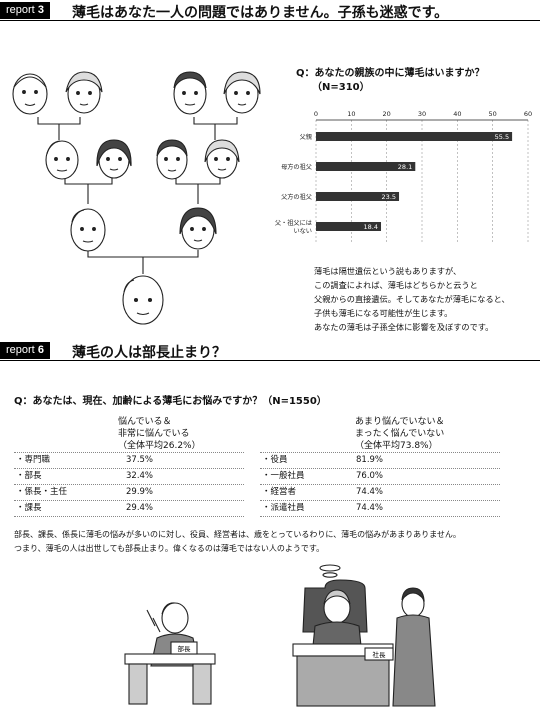 The width and height of the screenshot is (540, 708). What do you see at coordinates (296, 167) in the screenshot?
I see `category-label: 母方の祖父` at bounding box center [296, 167].